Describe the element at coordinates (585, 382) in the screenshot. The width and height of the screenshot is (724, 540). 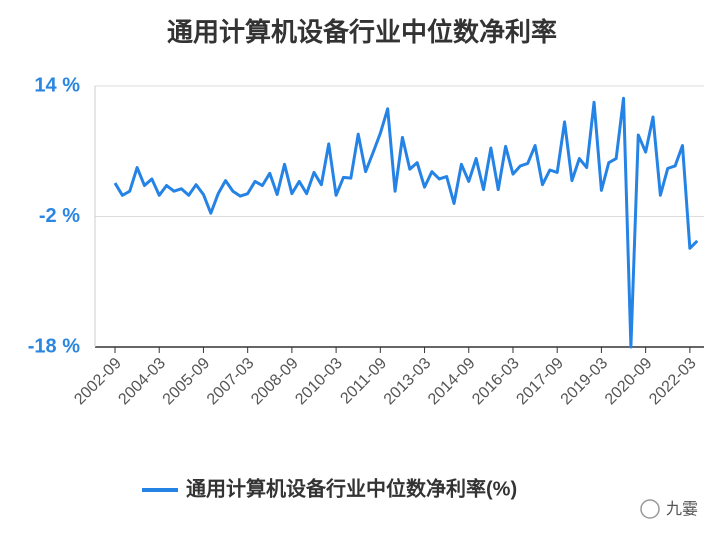
I see `x-tick-label: 2019-03` at that location.